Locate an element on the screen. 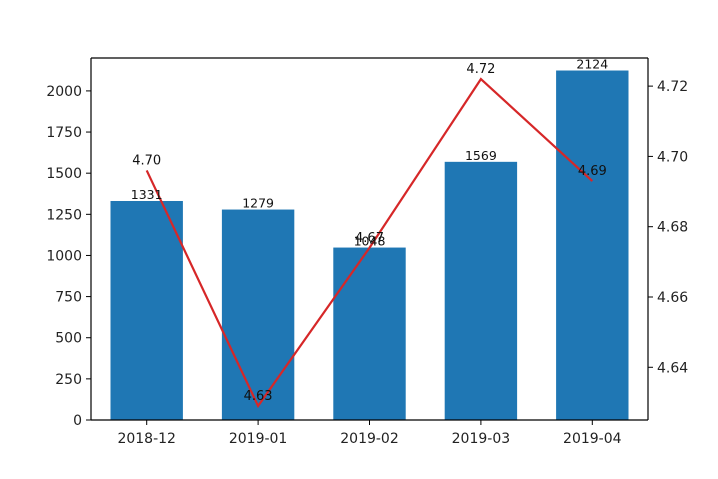 Image resolution: width=718 pixels, height=479 pixels. y-right-tick-label: 4.72 is located at coordinates (672, 87).